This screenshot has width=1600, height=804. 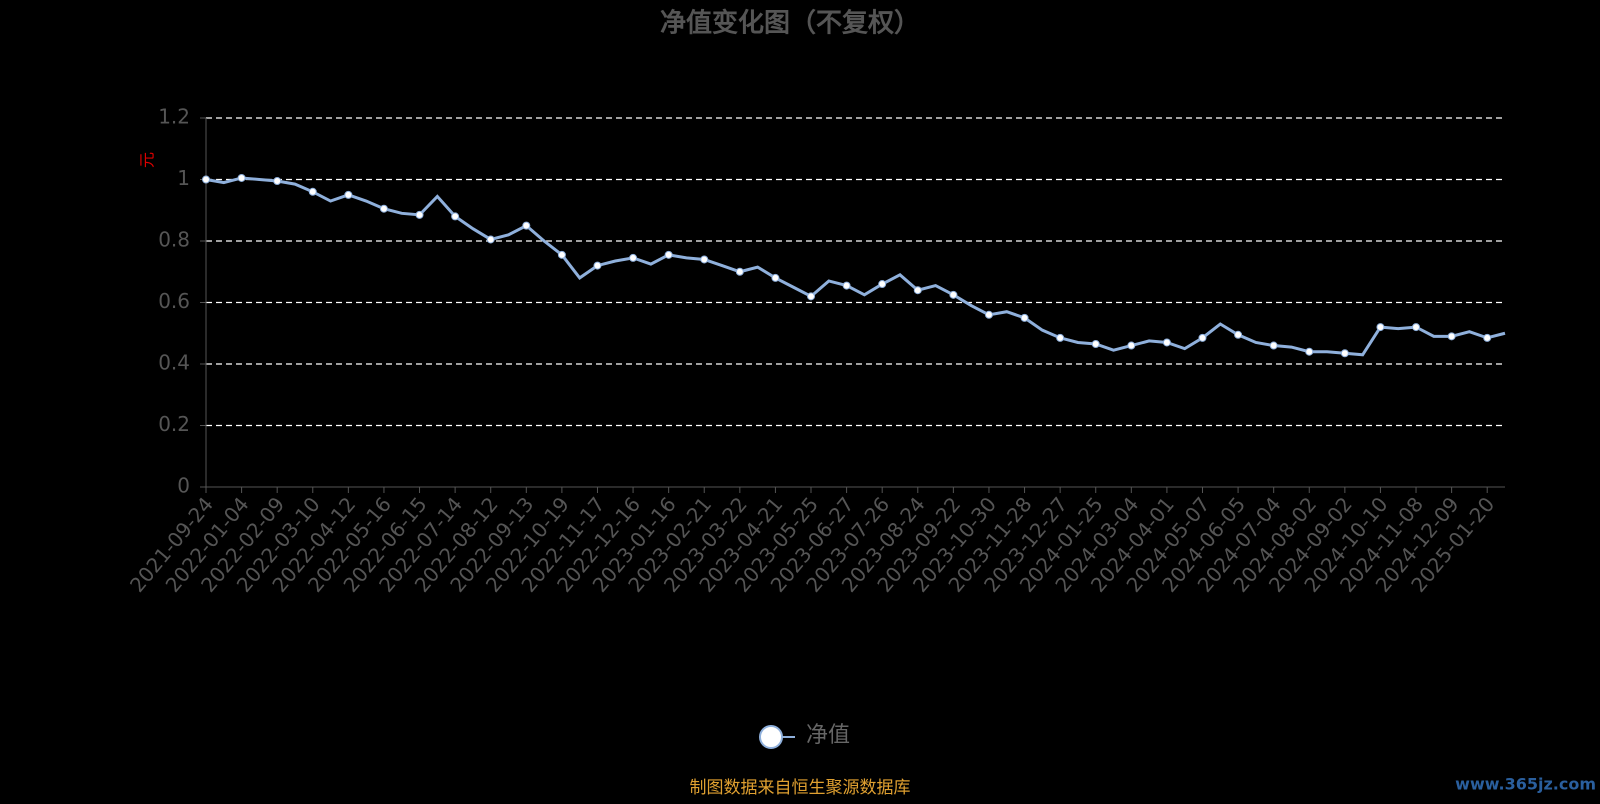 What do you see at coordinates (174, 424) in the screenshot?
I see `y-tick-label: 0.2` at bounding box center [174, 424].